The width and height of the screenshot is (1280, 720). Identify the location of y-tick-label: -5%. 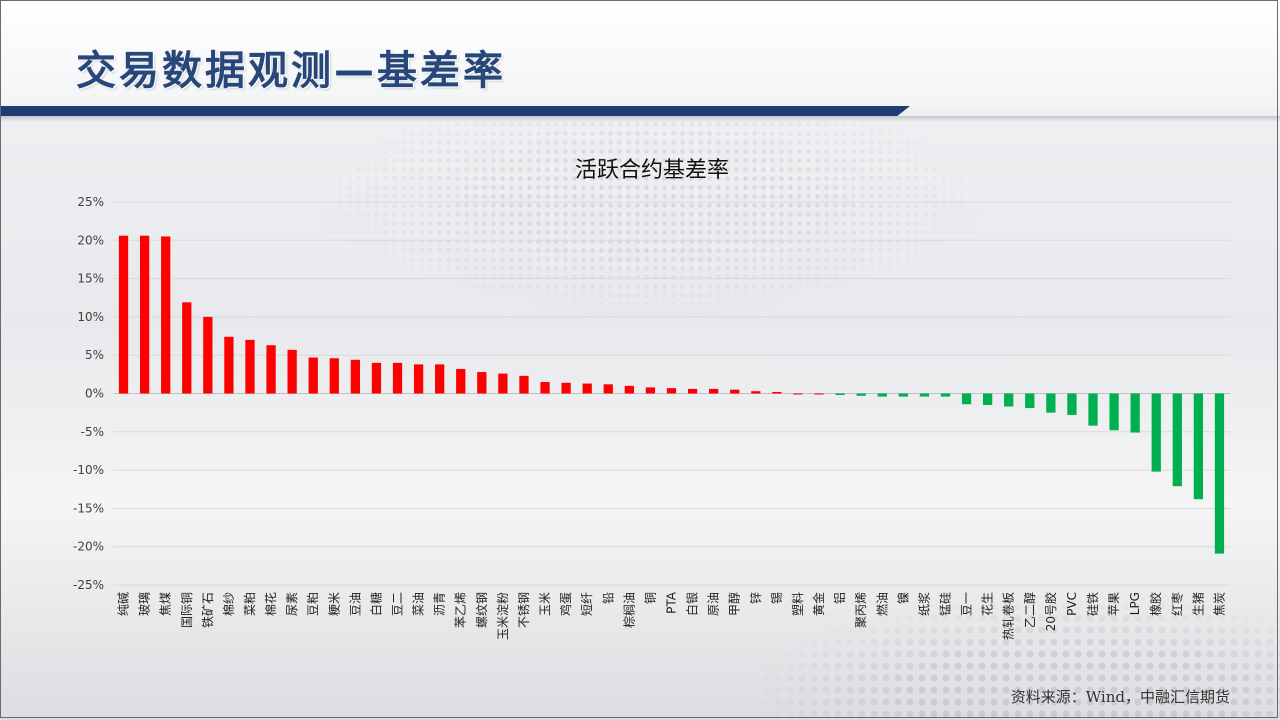
(92, 432).